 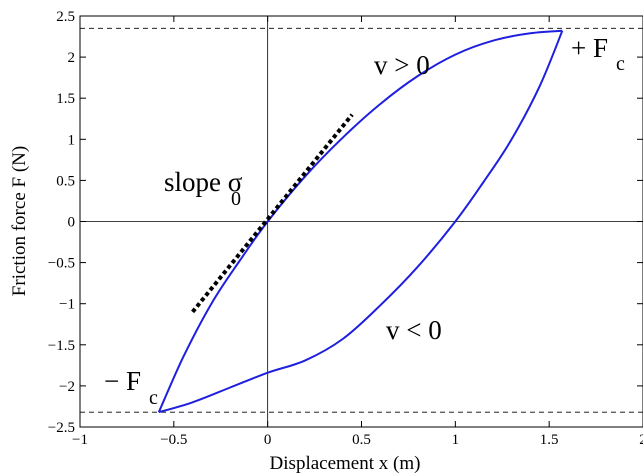 I want to click on annotation-plus-fc-subscript: c, so click(x=620, y=64).